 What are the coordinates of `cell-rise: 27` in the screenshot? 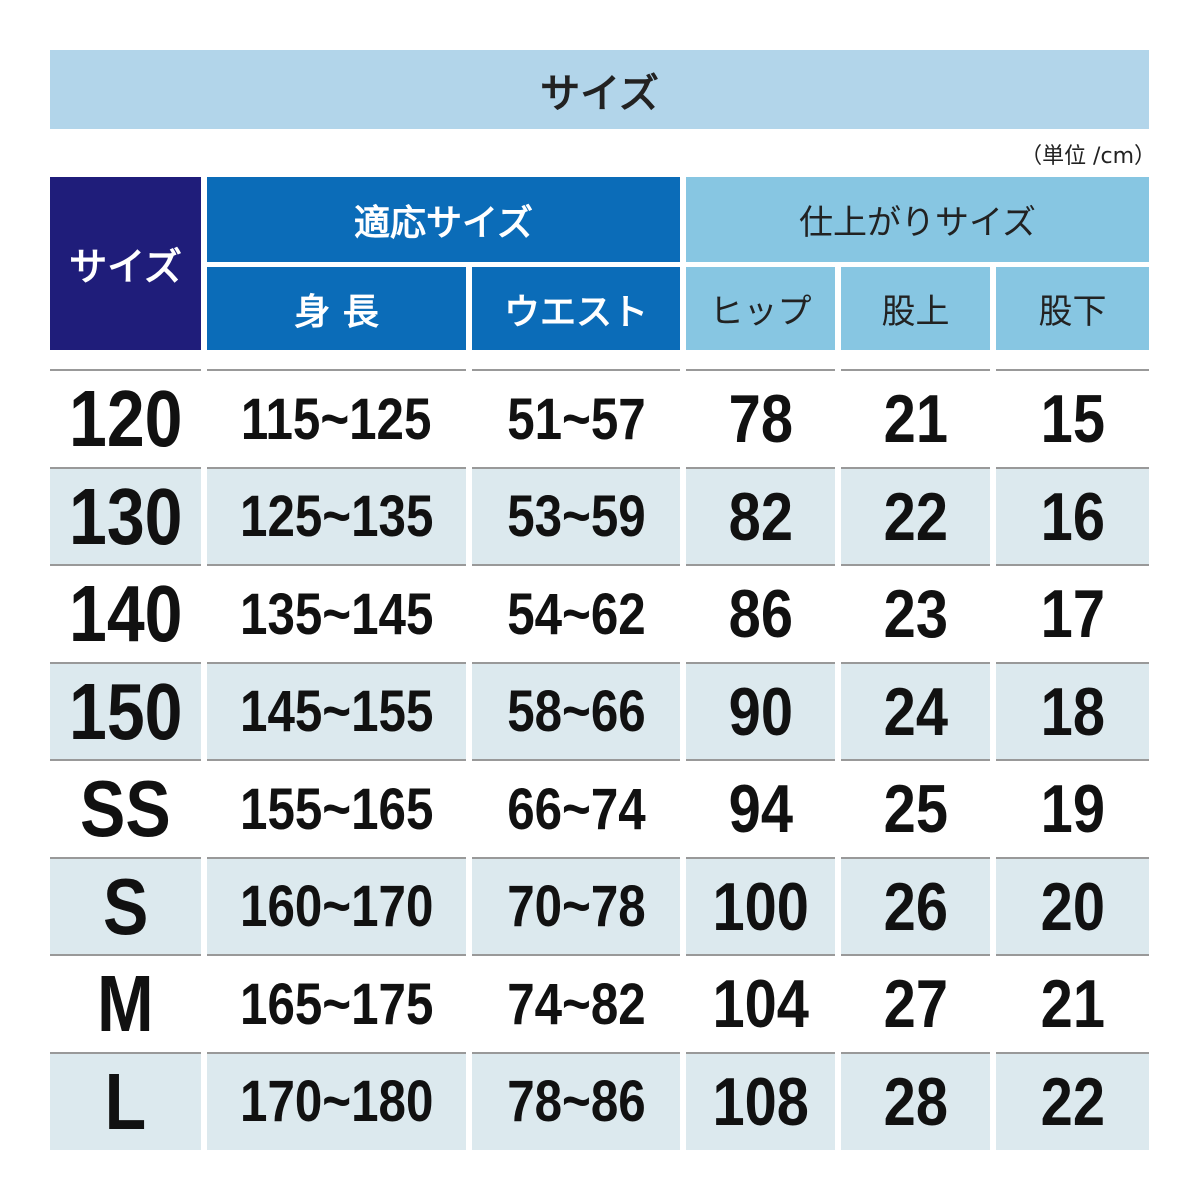 It's located at (915, 1003).